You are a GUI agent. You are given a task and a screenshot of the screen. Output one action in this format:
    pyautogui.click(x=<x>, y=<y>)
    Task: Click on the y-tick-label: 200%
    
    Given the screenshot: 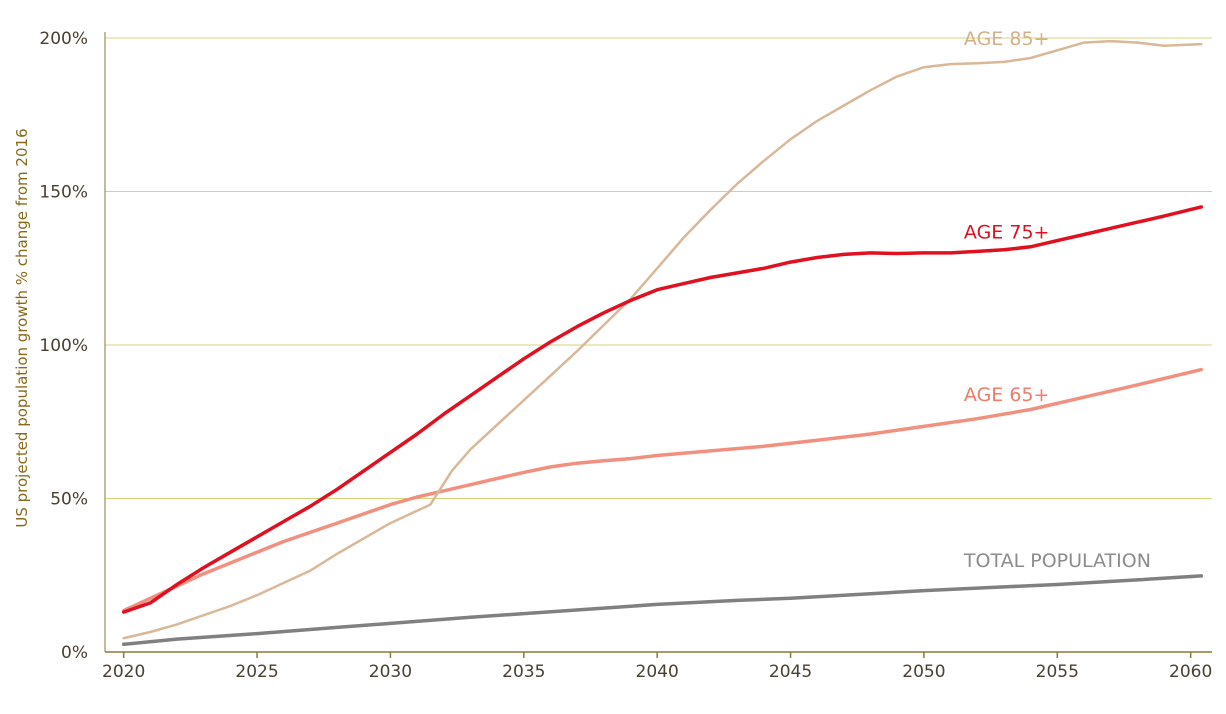 What is the action you would take?
    pyautogui.click(x=63, y=39)
    